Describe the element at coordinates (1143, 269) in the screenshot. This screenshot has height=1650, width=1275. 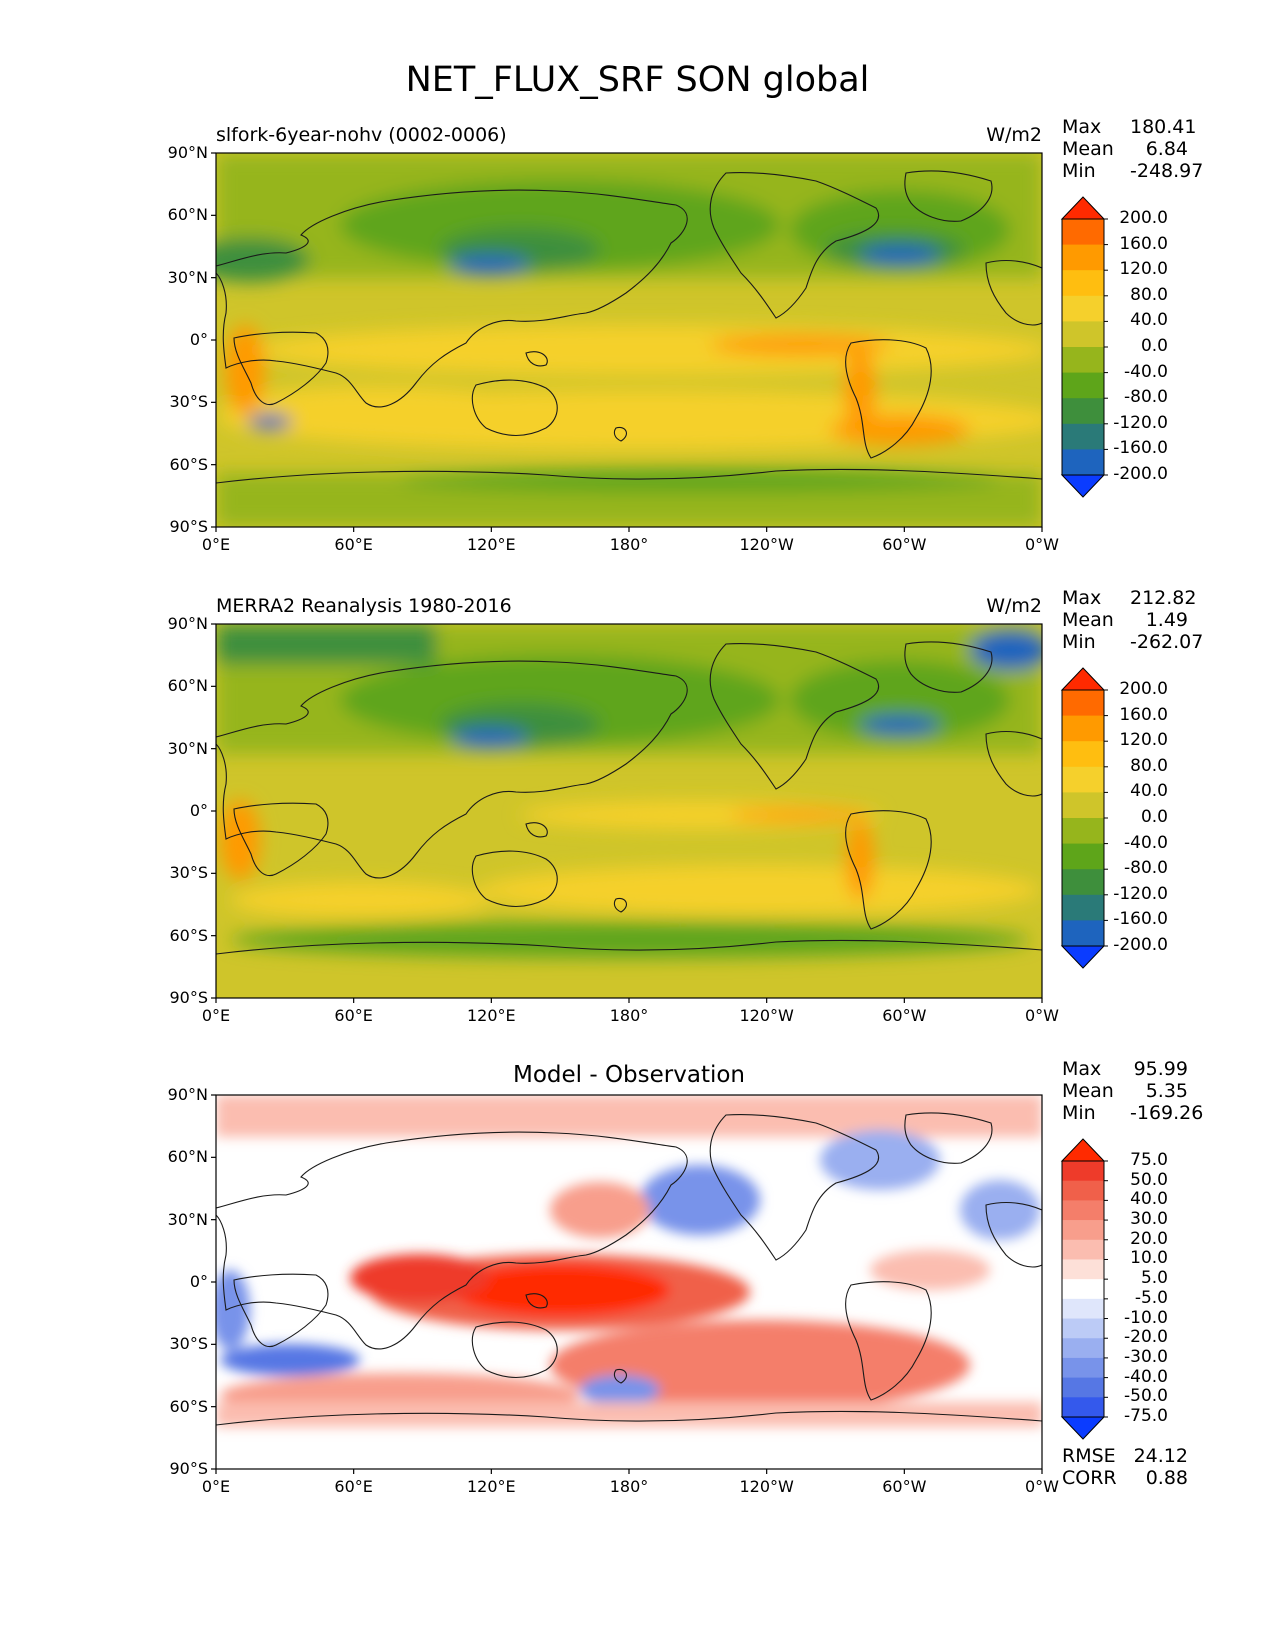
I see `colorbar-level-label: 120.0` at that location.